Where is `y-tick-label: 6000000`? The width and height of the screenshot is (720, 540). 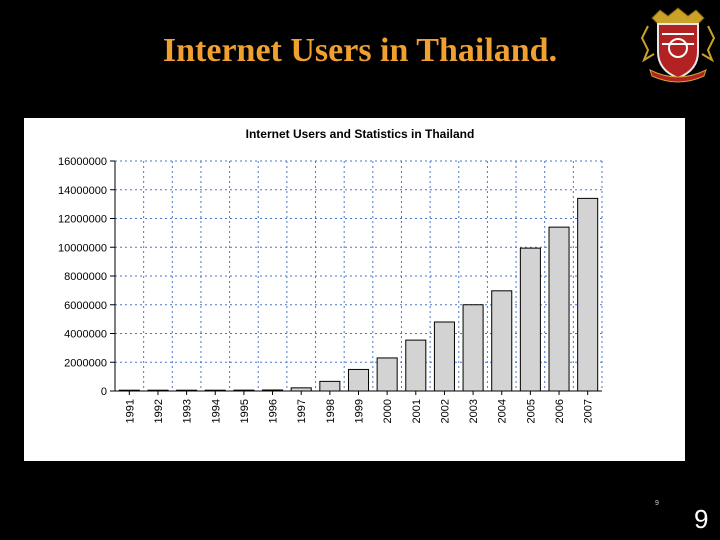
y-tick-label: 6000000 is located at coordinates (85, 306).